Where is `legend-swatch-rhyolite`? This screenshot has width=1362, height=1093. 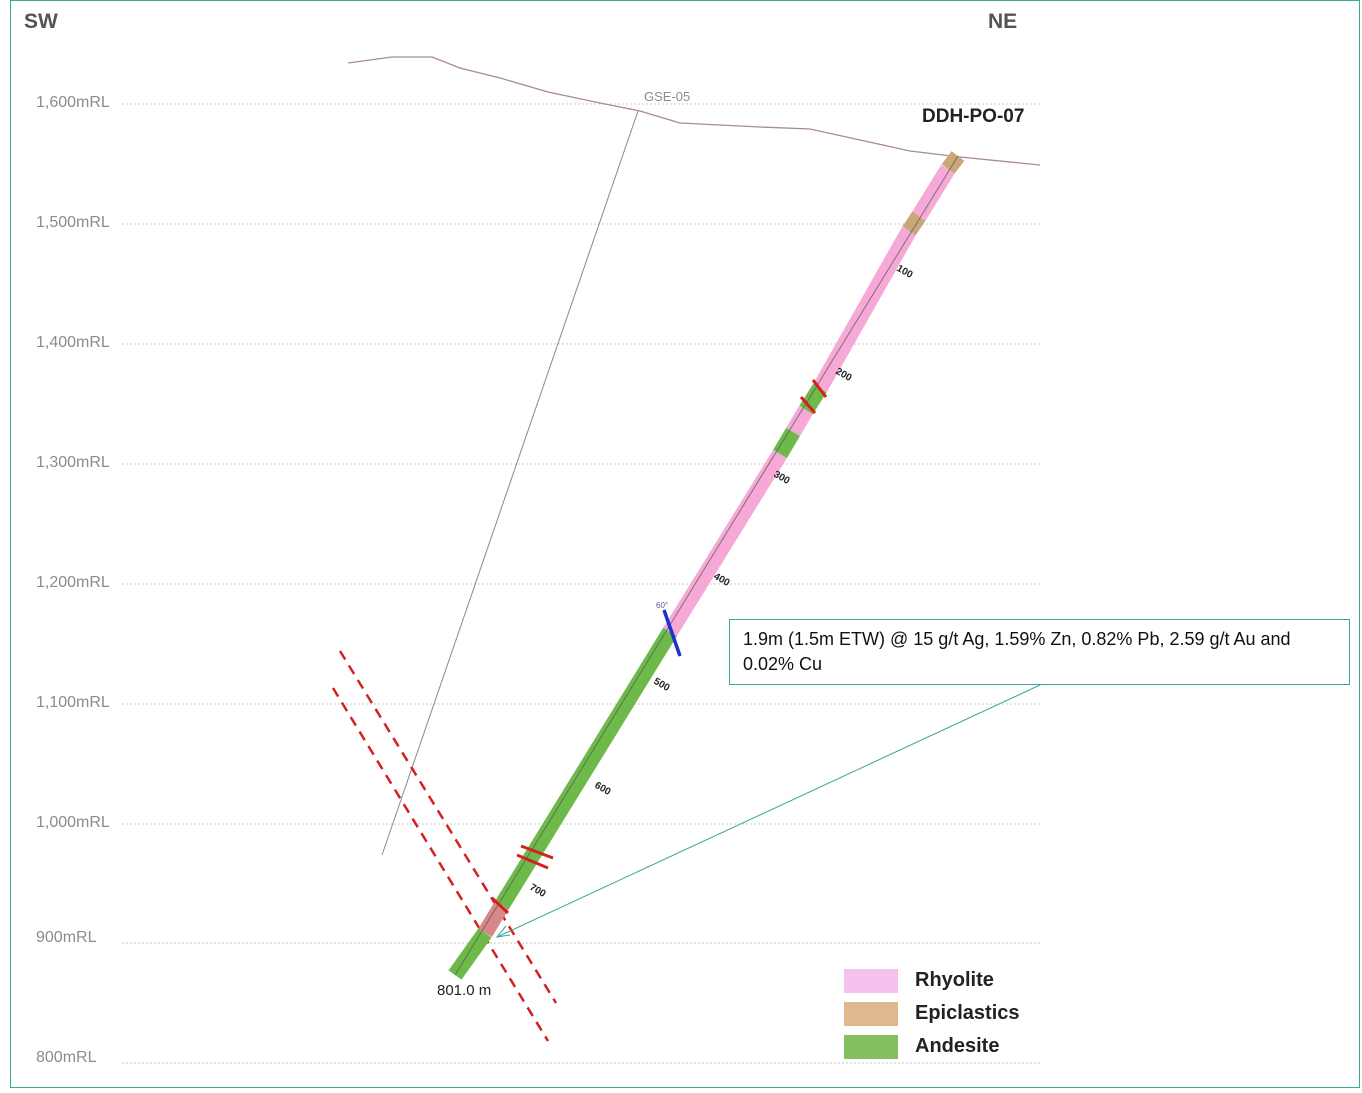 legend-swatch-rhyolite is located at coordinates (871, 980).